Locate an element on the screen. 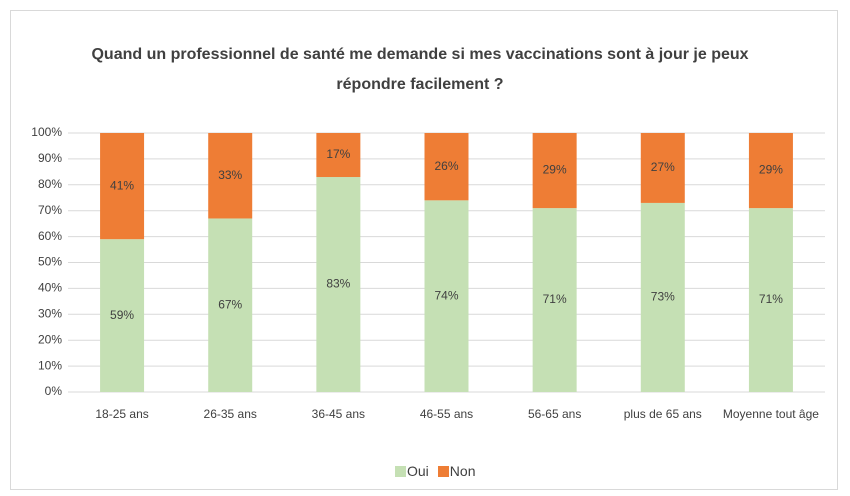  data-label: 74% is located at coordinates (446, 295).